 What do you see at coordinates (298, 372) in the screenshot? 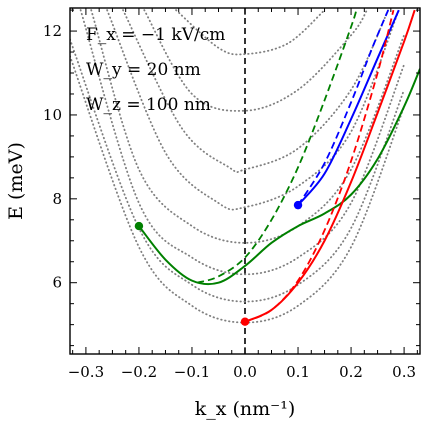
I see `x-tick-label: 0.1` at bounding box center [298, 372].